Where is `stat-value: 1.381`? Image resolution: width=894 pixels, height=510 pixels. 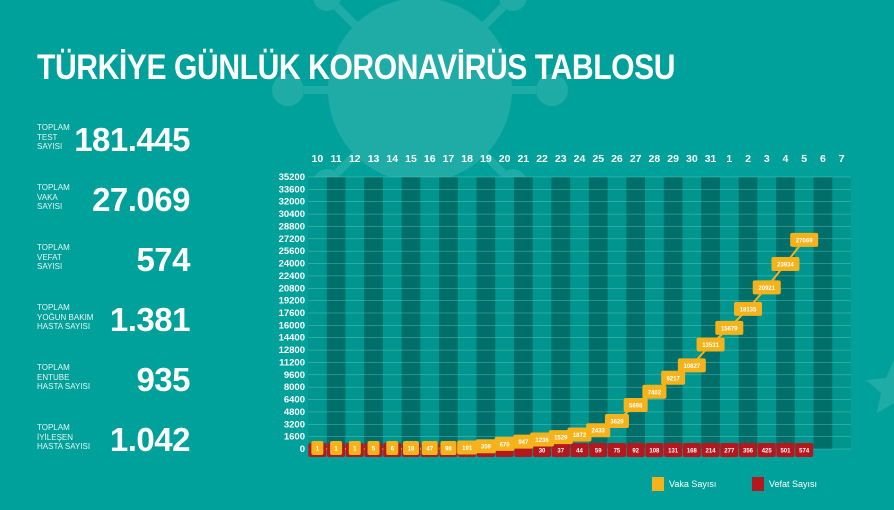 stat-value: 1.381 is located at coordinates (150, 319).